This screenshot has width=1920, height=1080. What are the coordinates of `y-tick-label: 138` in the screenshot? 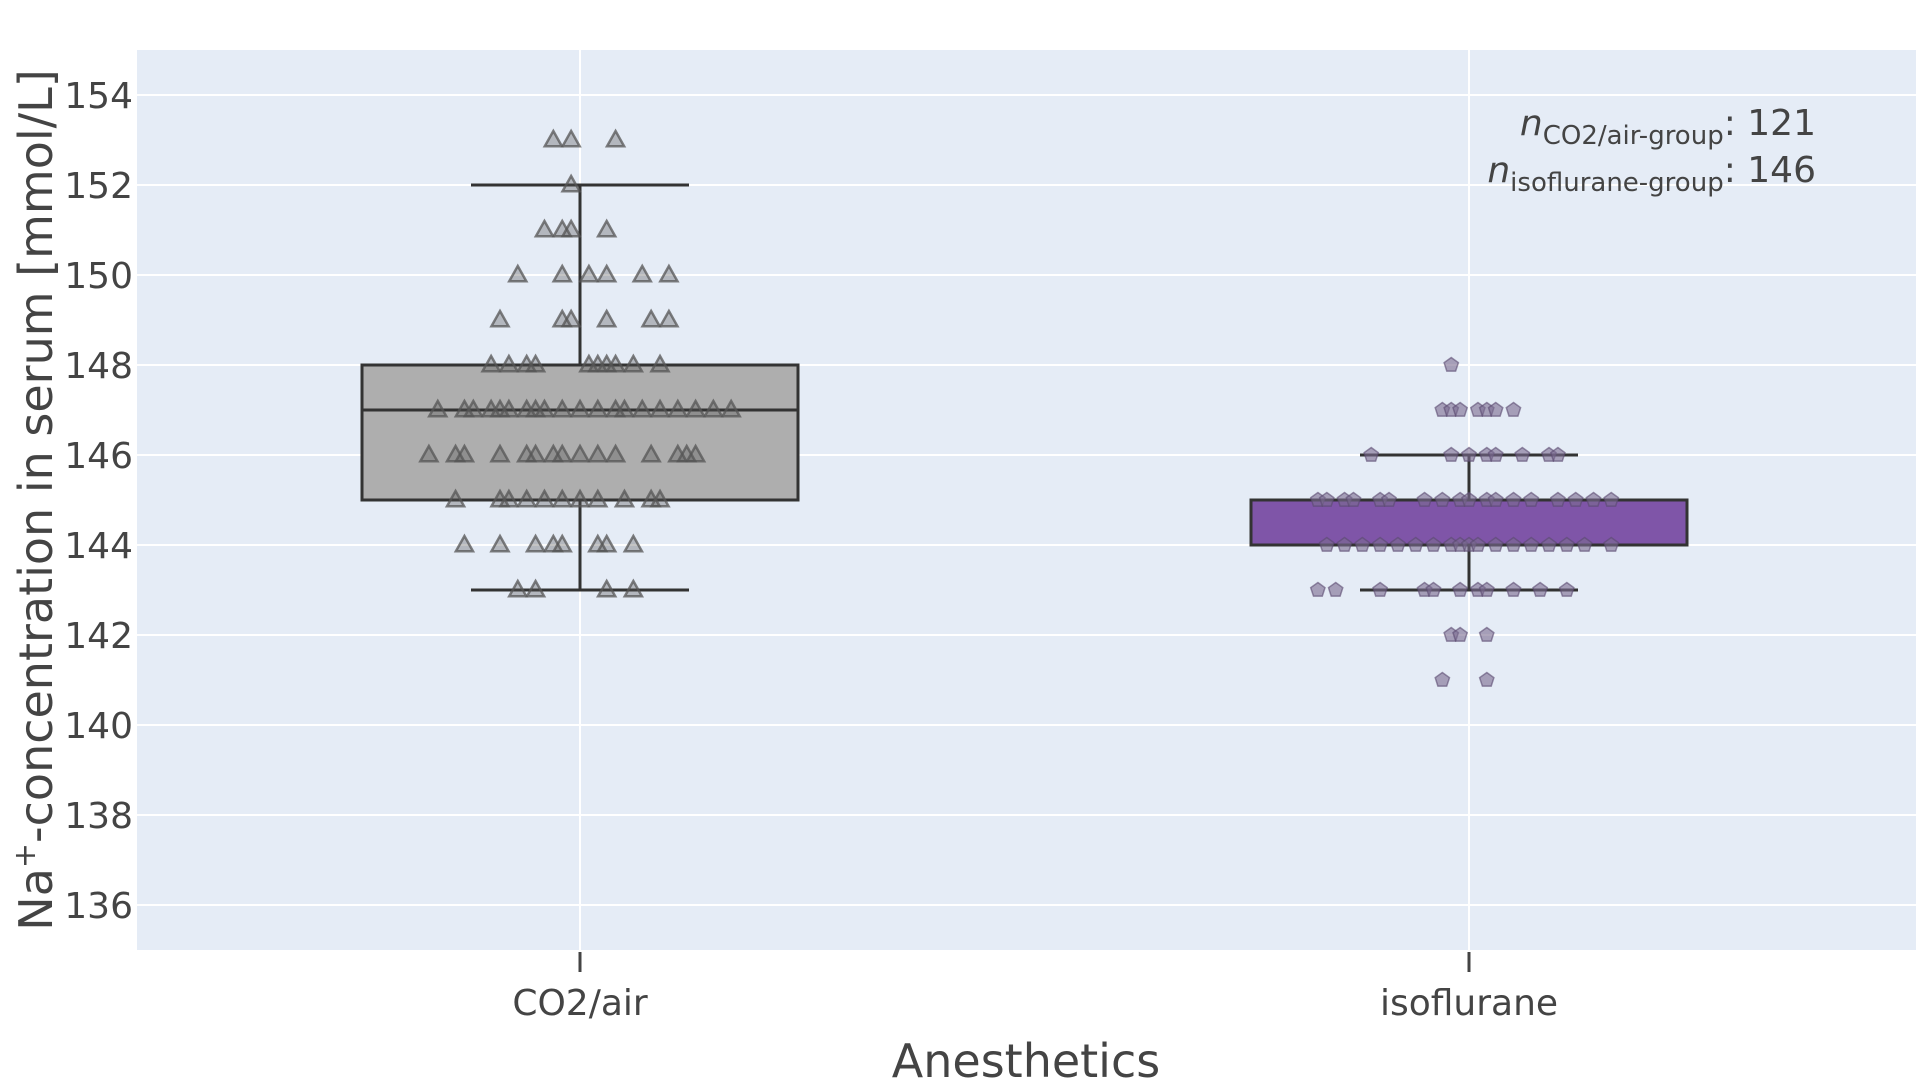 It's located at (98, 816).